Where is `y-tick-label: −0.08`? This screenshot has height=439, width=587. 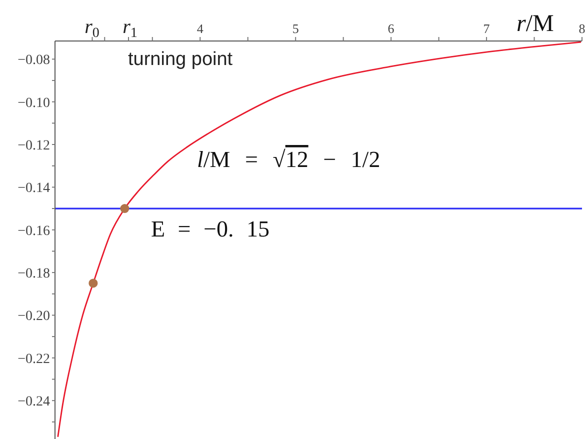 y-tick-label: −0.08 is located at coordinates (34, 60).